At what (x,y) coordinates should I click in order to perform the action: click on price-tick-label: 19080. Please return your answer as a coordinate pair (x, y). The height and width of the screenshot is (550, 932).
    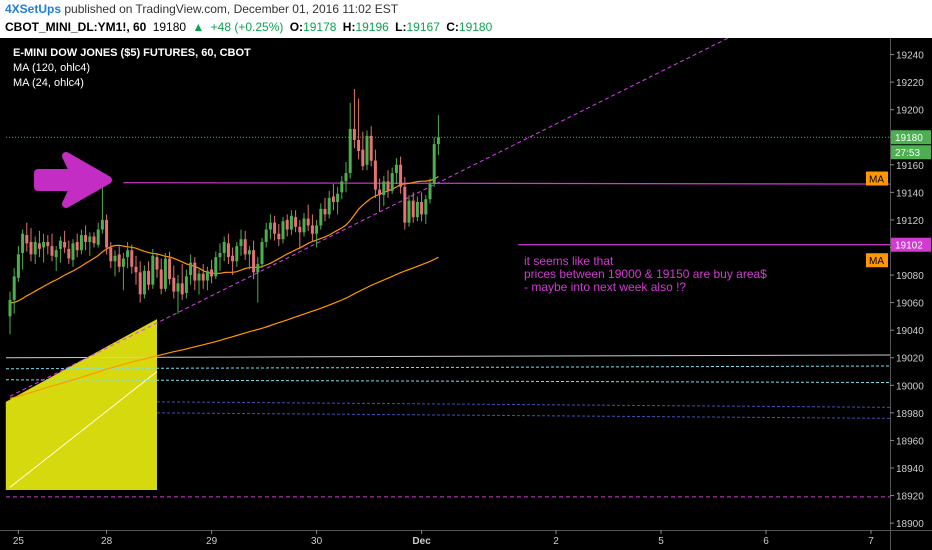
    Looking at the image, I should click on (910, 276).